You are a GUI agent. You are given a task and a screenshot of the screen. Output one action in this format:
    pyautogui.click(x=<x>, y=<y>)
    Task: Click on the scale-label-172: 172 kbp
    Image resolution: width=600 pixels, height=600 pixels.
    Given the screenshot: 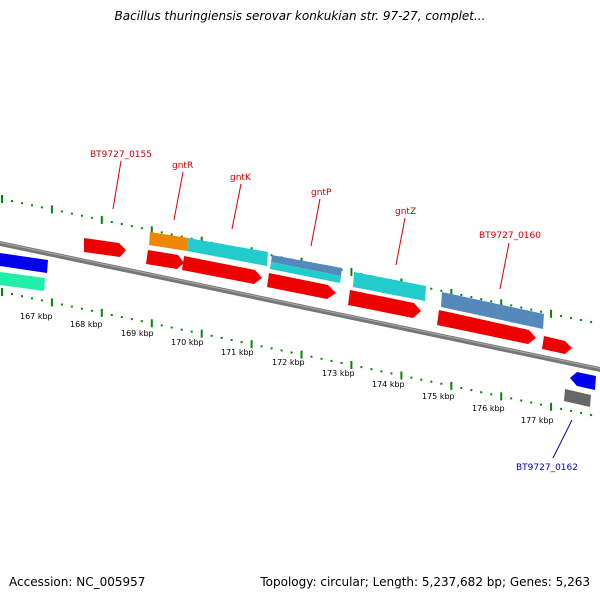 What is the action you would take?
    pyautogui.click(x=288, y=362)
    